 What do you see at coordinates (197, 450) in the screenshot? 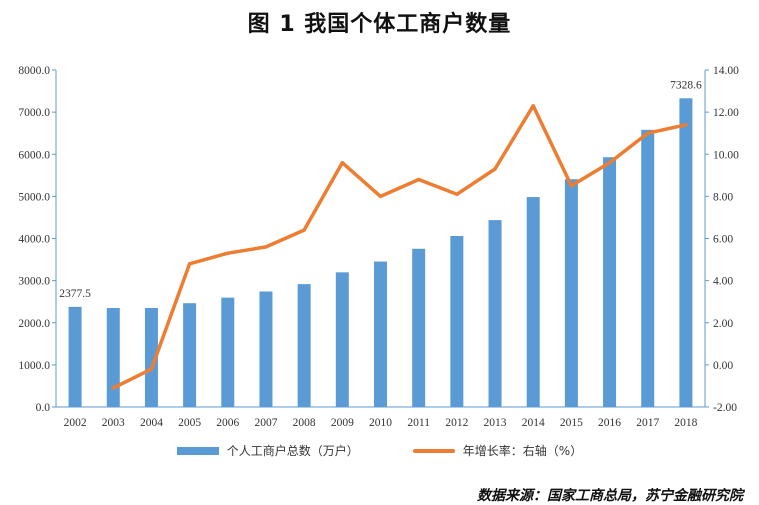
I see `legend-swatch-bar` at bounding box center [197, 450].